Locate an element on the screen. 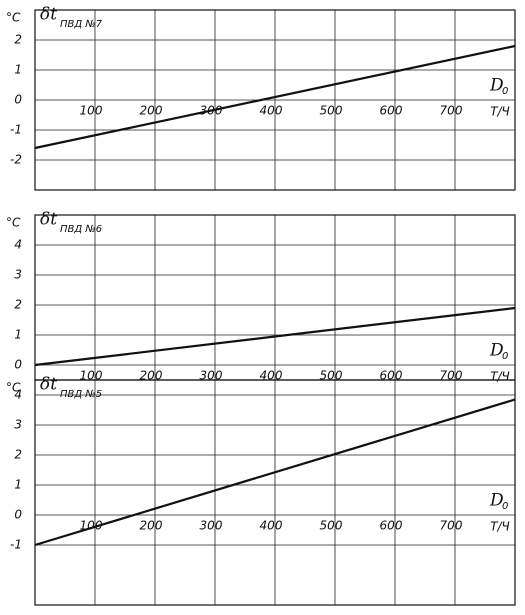 The width and height of the screenshot is (525, 615). y-label-sub: ПВД №7 is located at coordinates (81, 24).